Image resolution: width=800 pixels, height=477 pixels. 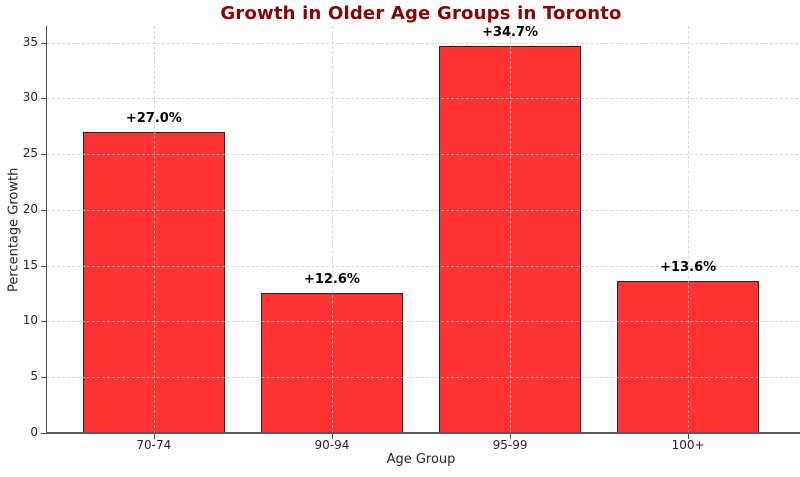 I want to click on y-tick-label-10: 10, so click(x=30, y=320).